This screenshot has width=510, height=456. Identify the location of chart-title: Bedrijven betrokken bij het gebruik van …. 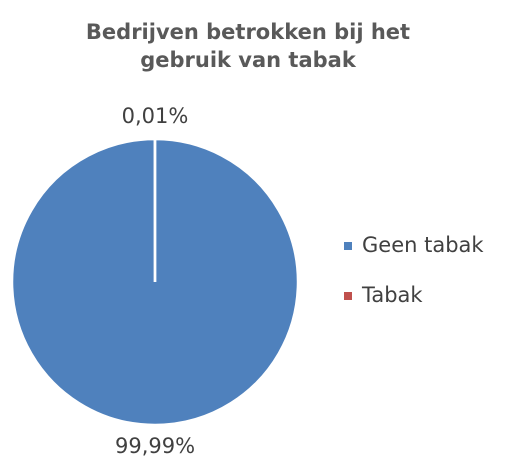
(248, 46).